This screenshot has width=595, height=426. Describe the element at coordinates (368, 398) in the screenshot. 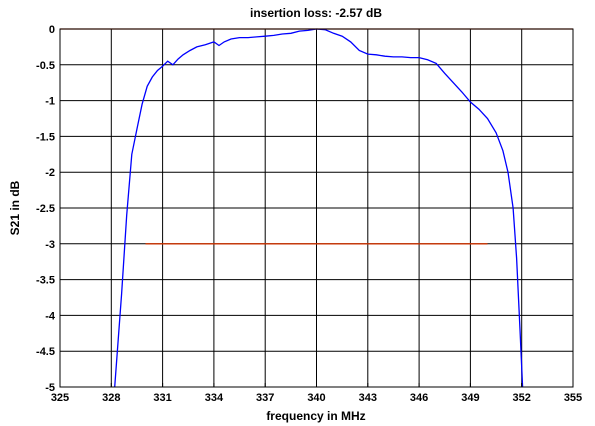

I see `x-tick-label: 343` at that location.